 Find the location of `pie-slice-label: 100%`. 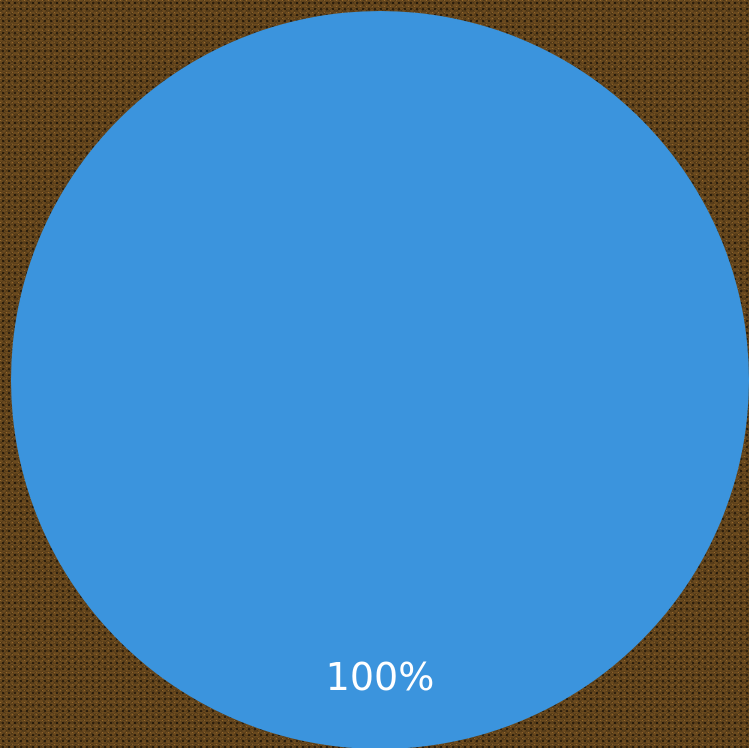

pie-slice-label: 100% is located at coordinates (380, 677).